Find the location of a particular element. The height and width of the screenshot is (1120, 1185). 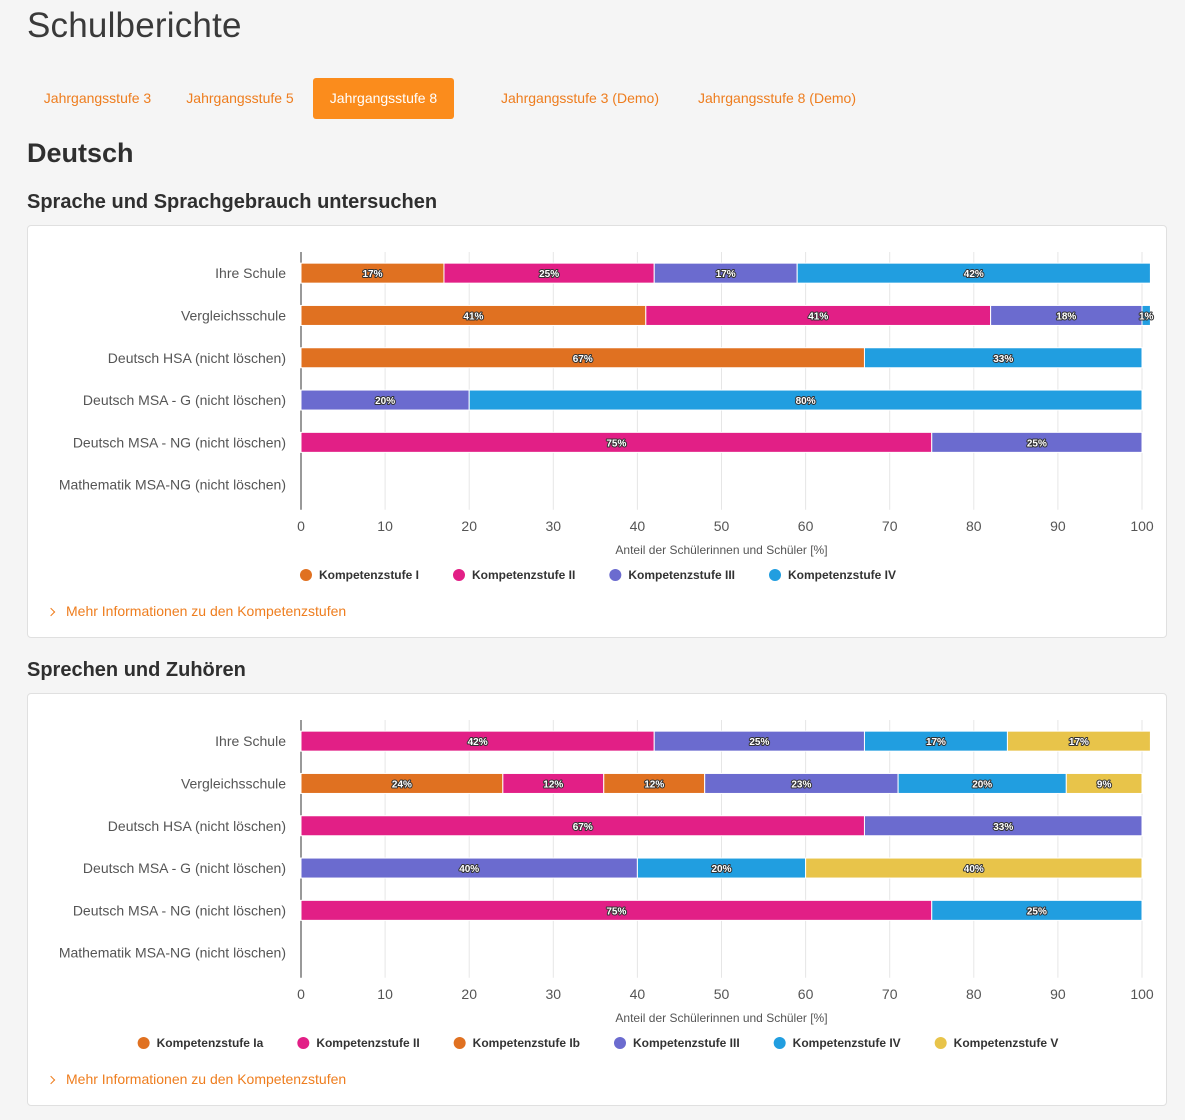

tab-jahrgangsstufe-3-demo: Jahrgangsstufe 3 (Demo) is located at coordinates (580, 98).